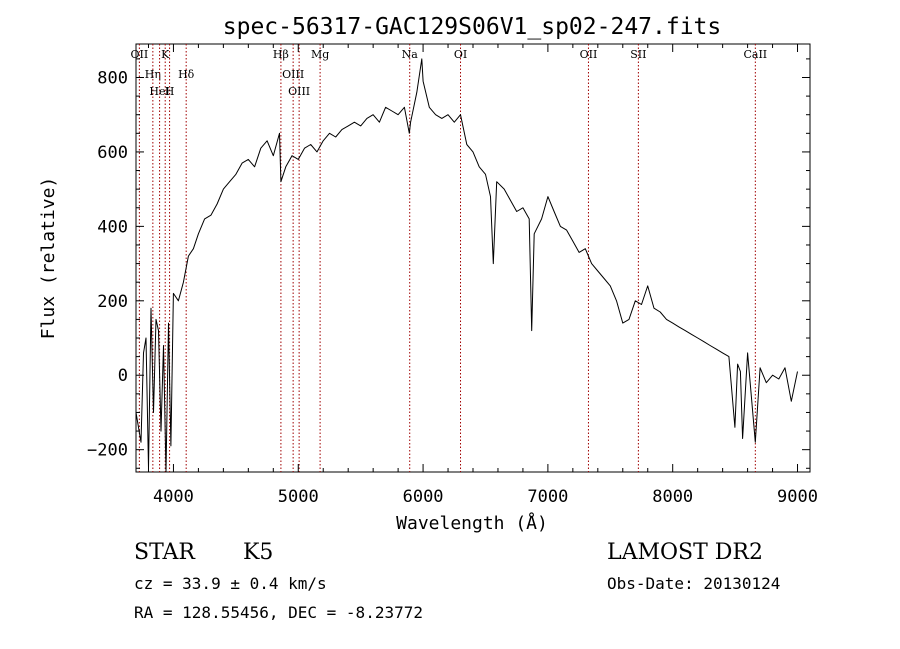 The width and height of the screenshot is (900, 649). What do you see at coordinates (48, 258) in the screenshot?
I see `y-axis-label: Flux (relative)` at bounding box center [48, 258].